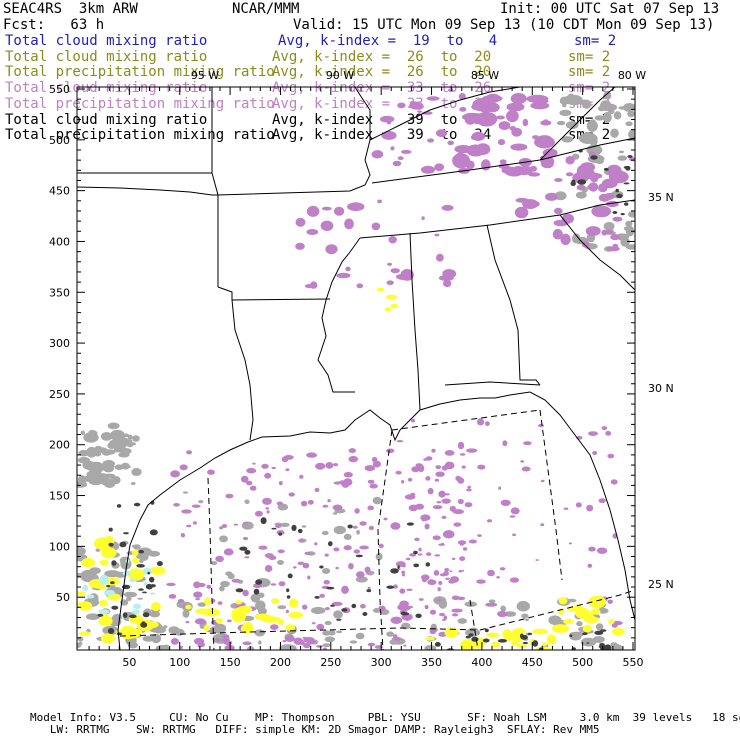 This screenshot has height=740, width=740. What do you see at coordinates (597, 252) in the screenshot?
I see `georgia-carolina-border` at bounding box center [597, 252].